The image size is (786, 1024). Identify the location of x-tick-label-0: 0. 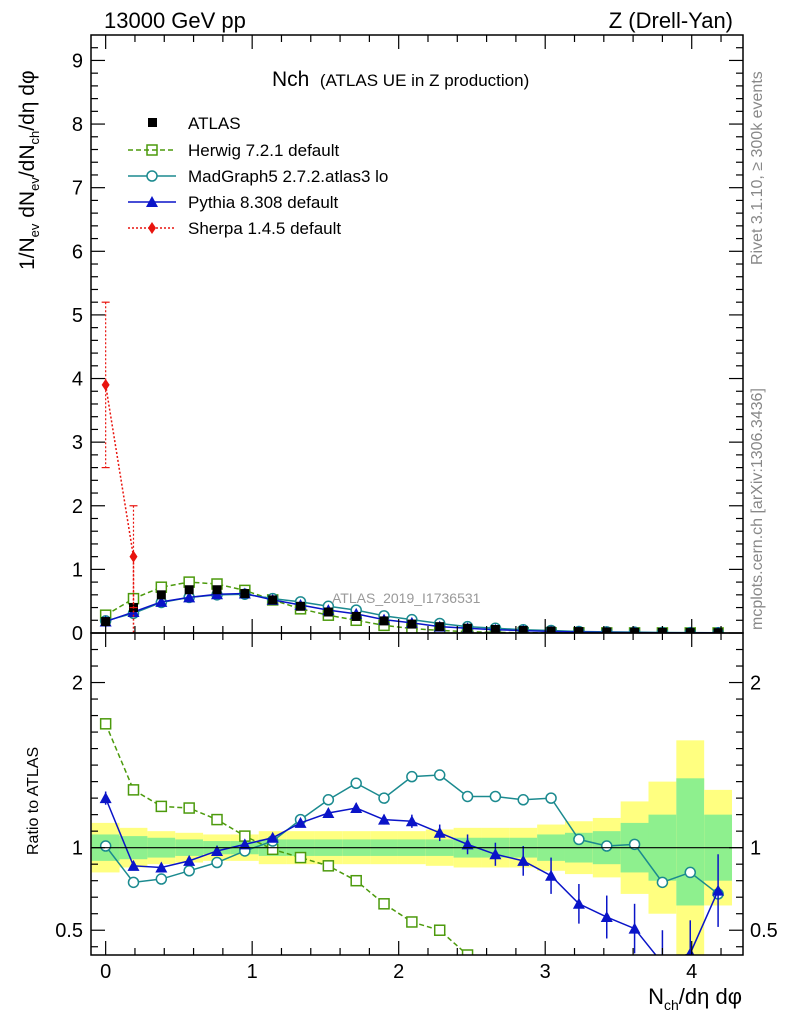
(105, 972).